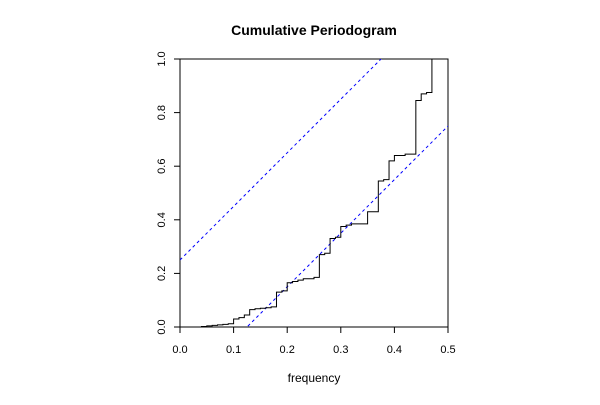  I want to click on x-tick-label: 0.1, so click(233, 350).